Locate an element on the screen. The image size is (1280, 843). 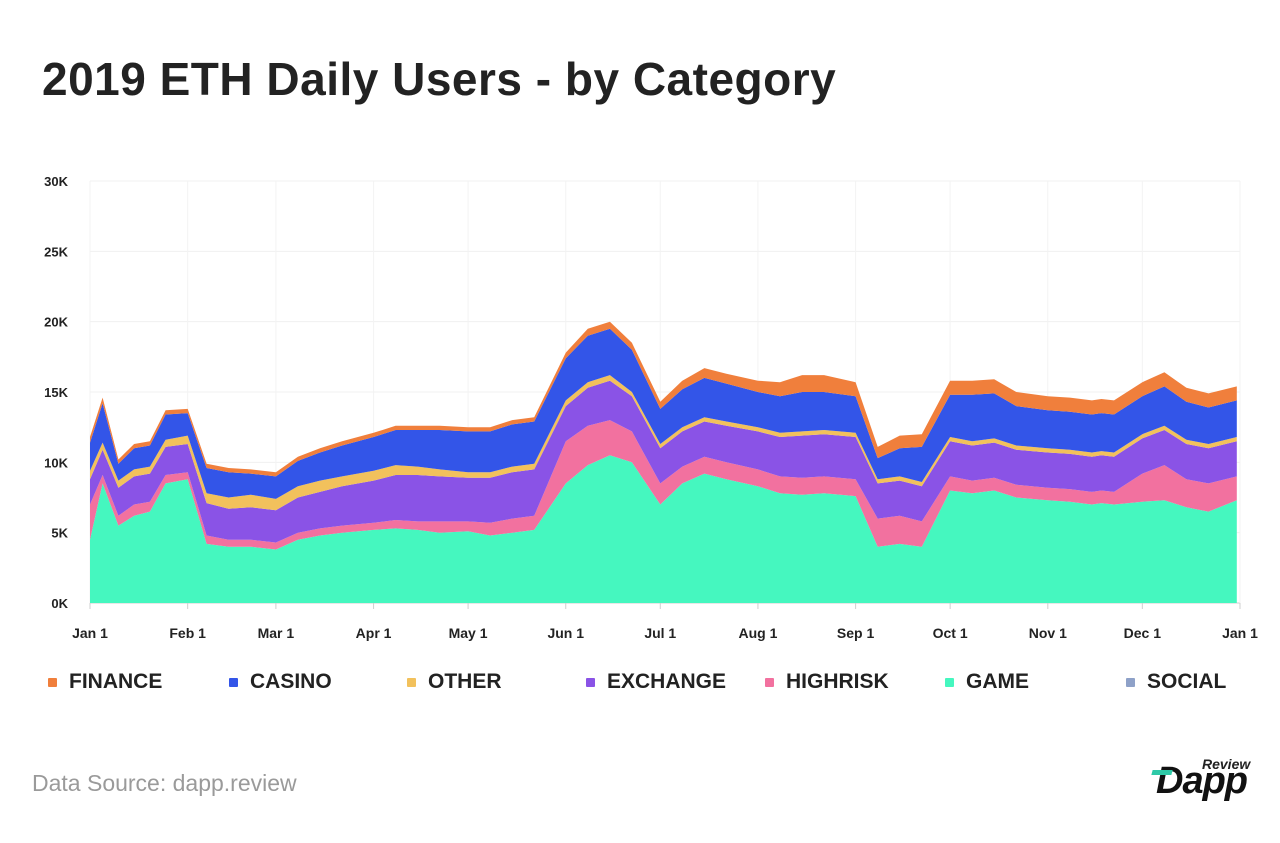
legend-item-other: OTHER is located at coordinates (454, 682).